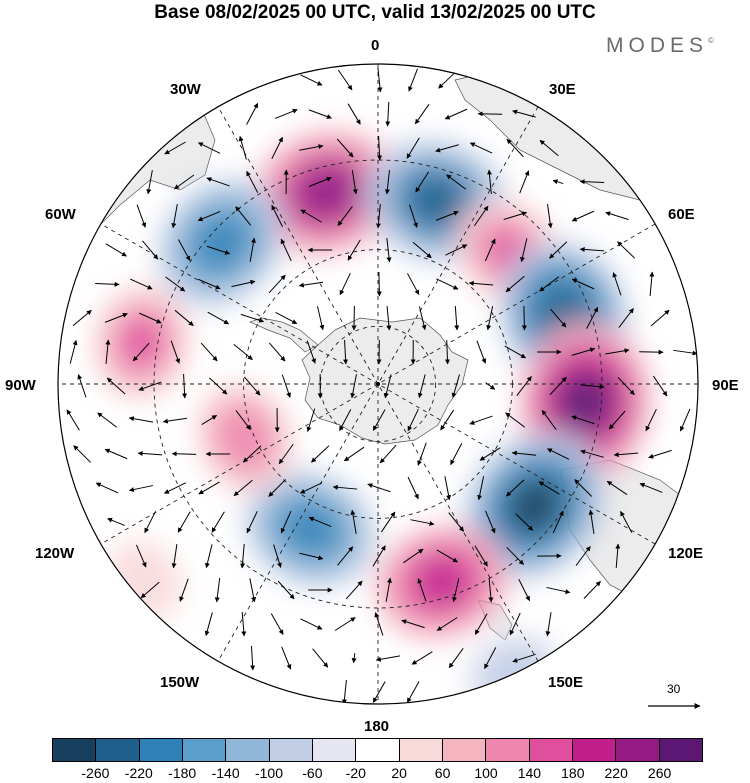 This screenshot has height=783, width=750. Describe the element at coordinates (711, 40) in the screenshot. I see `brand-copyright-mark: ©` at that location.